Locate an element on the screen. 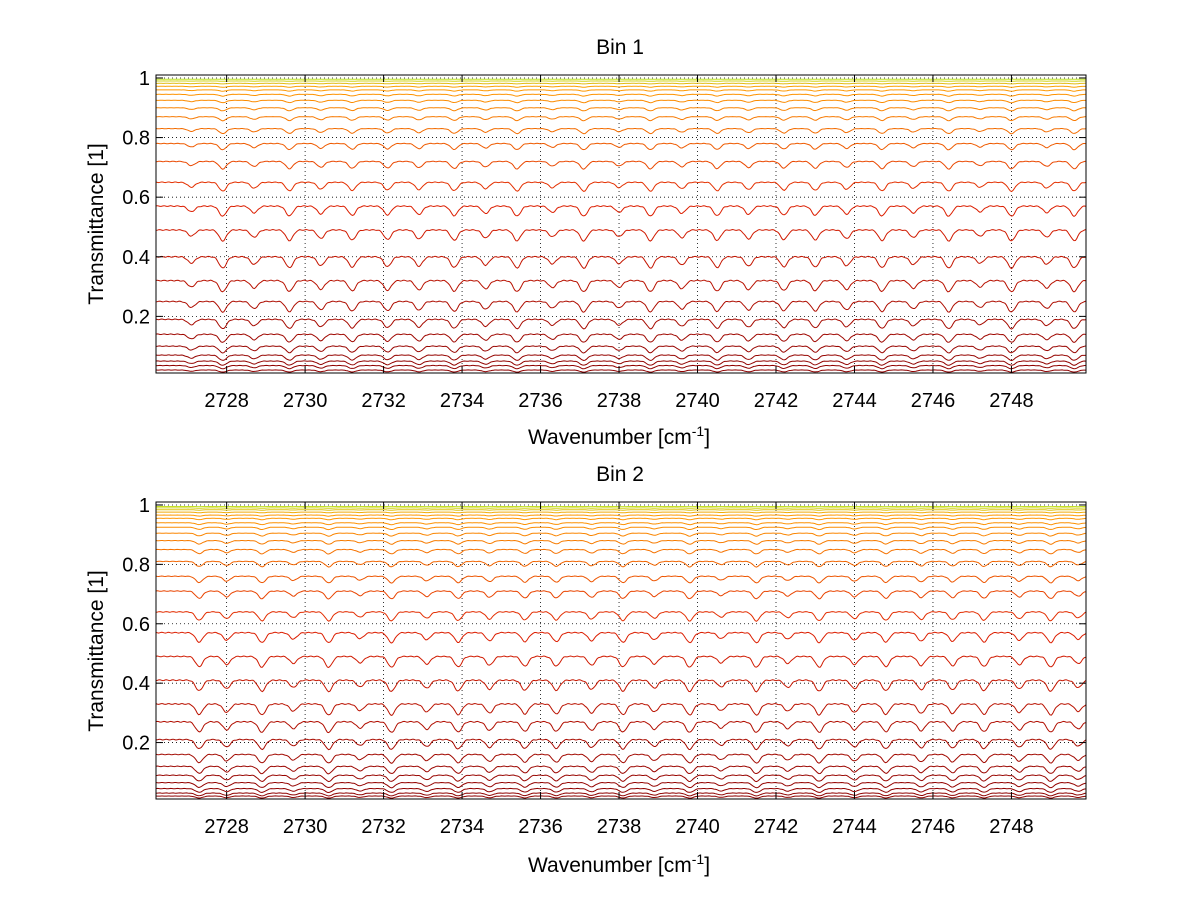 This screenshot has height=901, width=1200. chart-title: Bin 2 is located at coordinates (620, 474).